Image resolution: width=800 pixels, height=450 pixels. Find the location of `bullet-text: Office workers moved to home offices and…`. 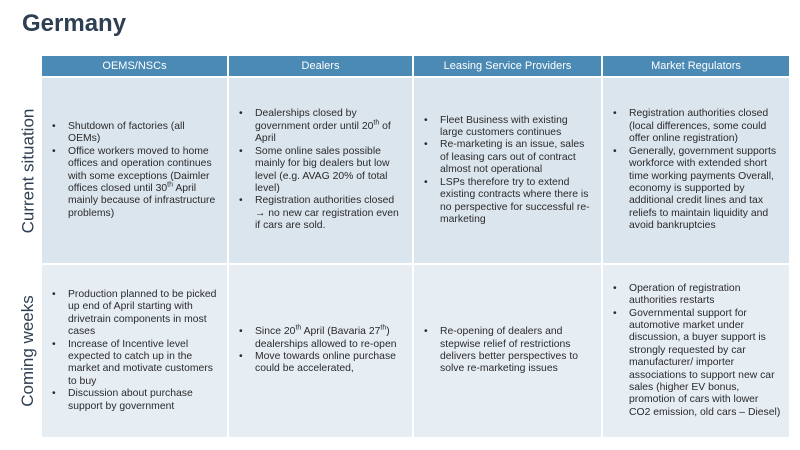

bullet-text: Office workers moved to home offices and… is located at coordinates (140, 169).